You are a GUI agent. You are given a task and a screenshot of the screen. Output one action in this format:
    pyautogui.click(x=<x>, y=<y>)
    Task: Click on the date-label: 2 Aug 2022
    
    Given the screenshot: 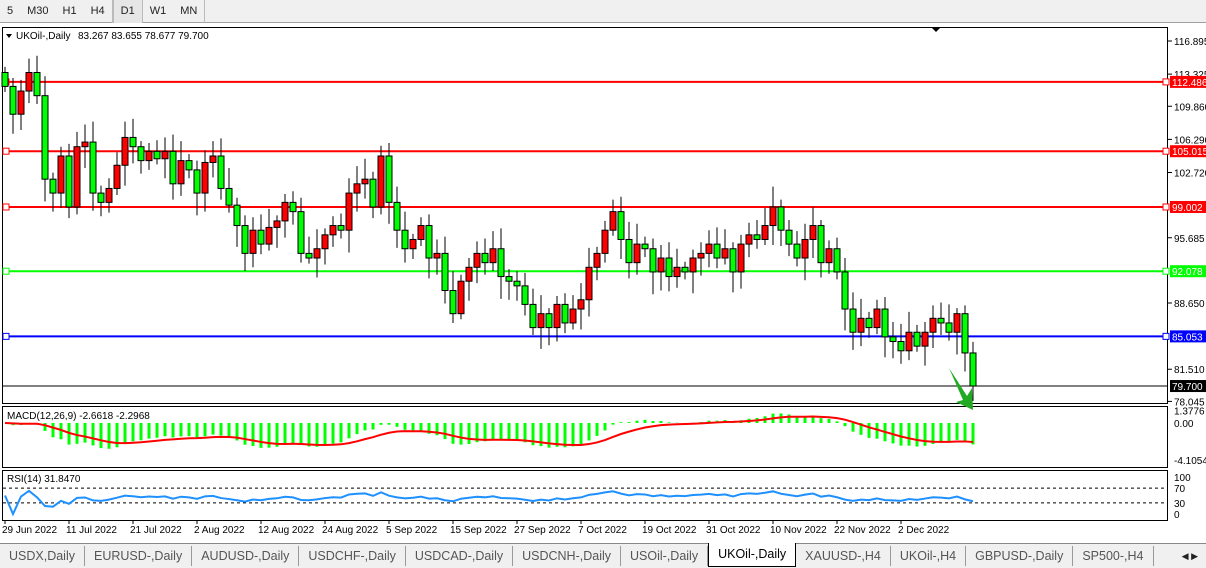 What is the action you would take?
    pyautogui.click(x=219, y=530)
    